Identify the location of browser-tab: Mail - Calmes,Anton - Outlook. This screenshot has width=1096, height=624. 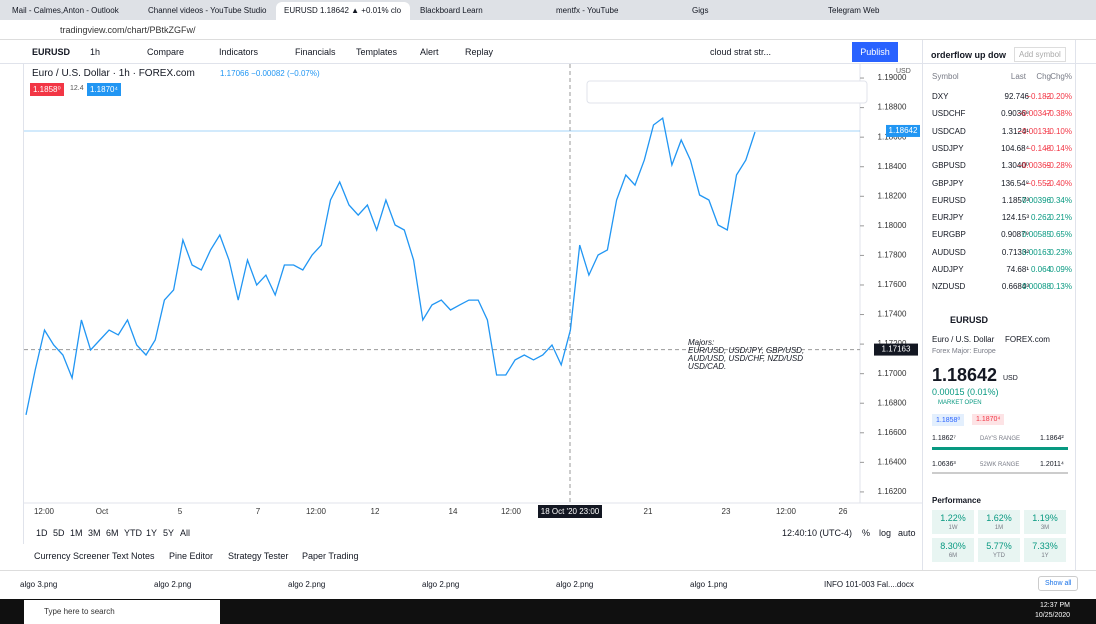
(65, 10).